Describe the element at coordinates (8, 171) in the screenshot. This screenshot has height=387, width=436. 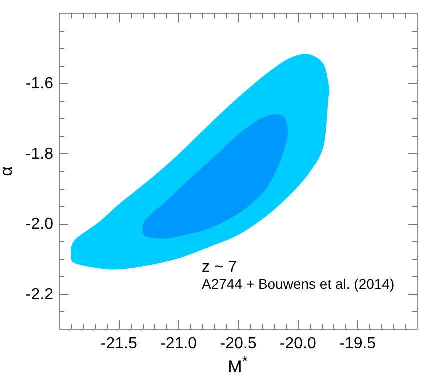
I see `y-axis-title: α` at that location.